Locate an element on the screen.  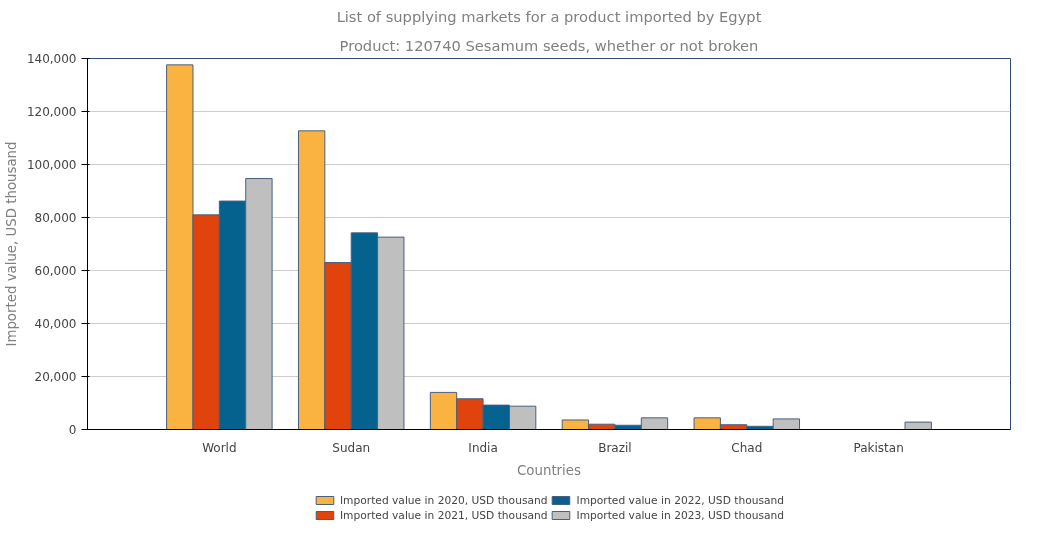
x-tick-label: Brazil is located at coordinates (615, 447).